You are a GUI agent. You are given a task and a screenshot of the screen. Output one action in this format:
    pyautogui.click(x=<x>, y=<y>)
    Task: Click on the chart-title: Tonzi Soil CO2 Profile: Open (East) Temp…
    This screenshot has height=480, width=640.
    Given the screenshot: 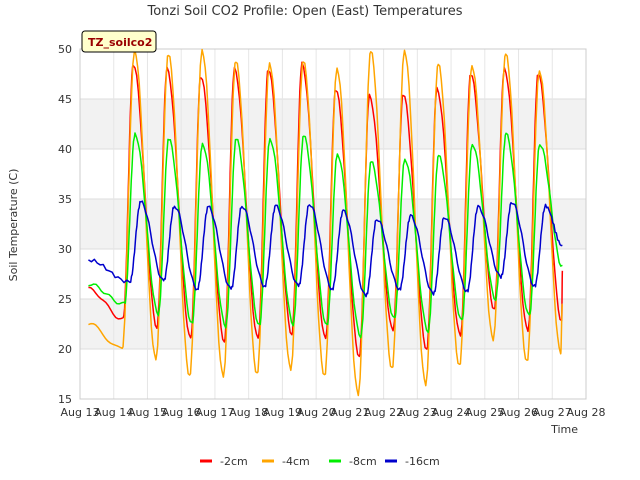 What is the action you would take?
    pyautogui.click(x=304, y=11)
    